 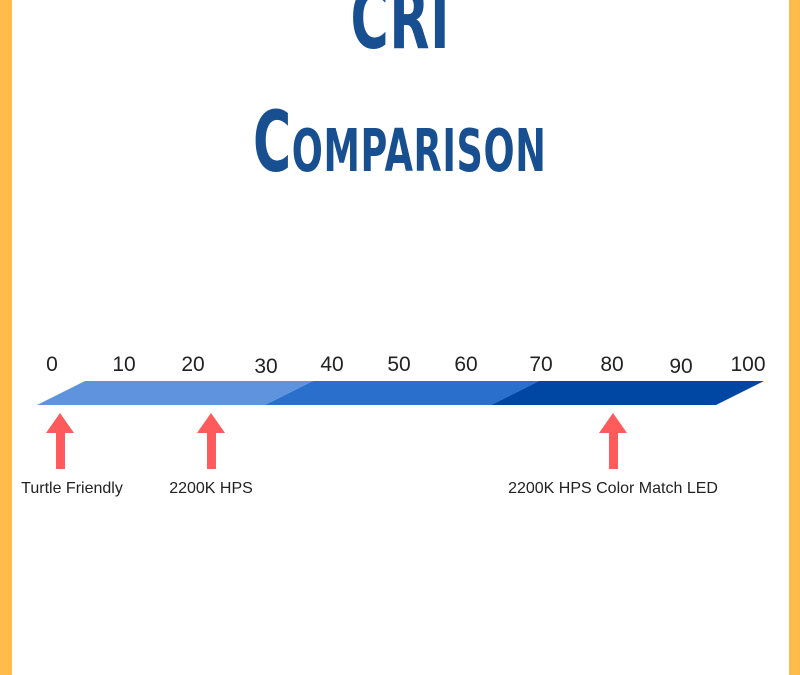 What do you see at coordinates (266, 366) in the screenshot?
I see `tick-30: 30` at bounding box center [266, 366].